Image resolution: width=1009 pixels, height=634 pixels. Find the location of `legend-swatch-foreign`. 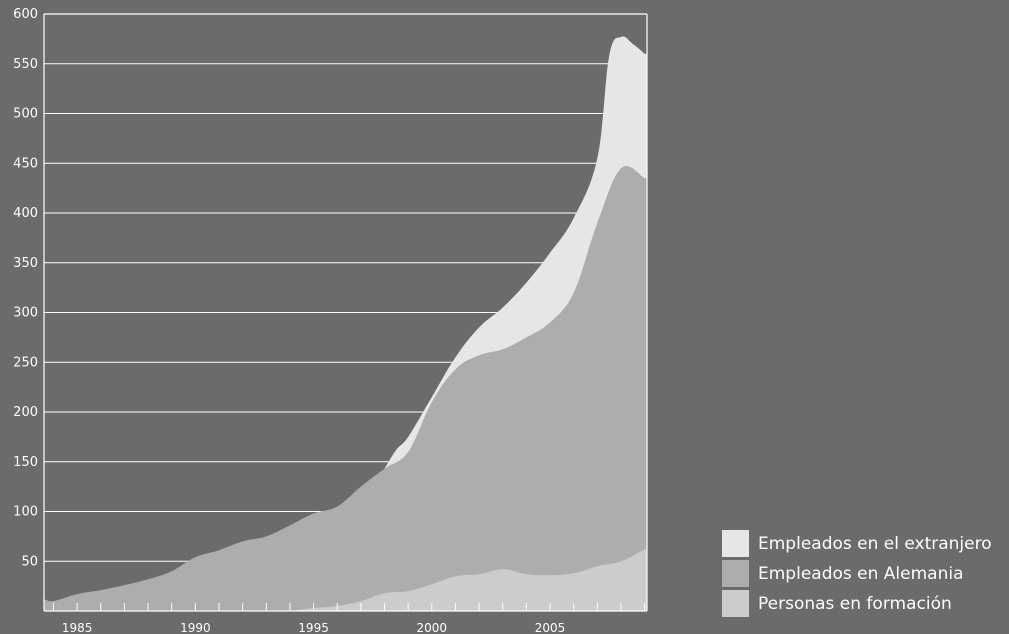

legend-swatch-foreign is located at coordinates (735, 543).